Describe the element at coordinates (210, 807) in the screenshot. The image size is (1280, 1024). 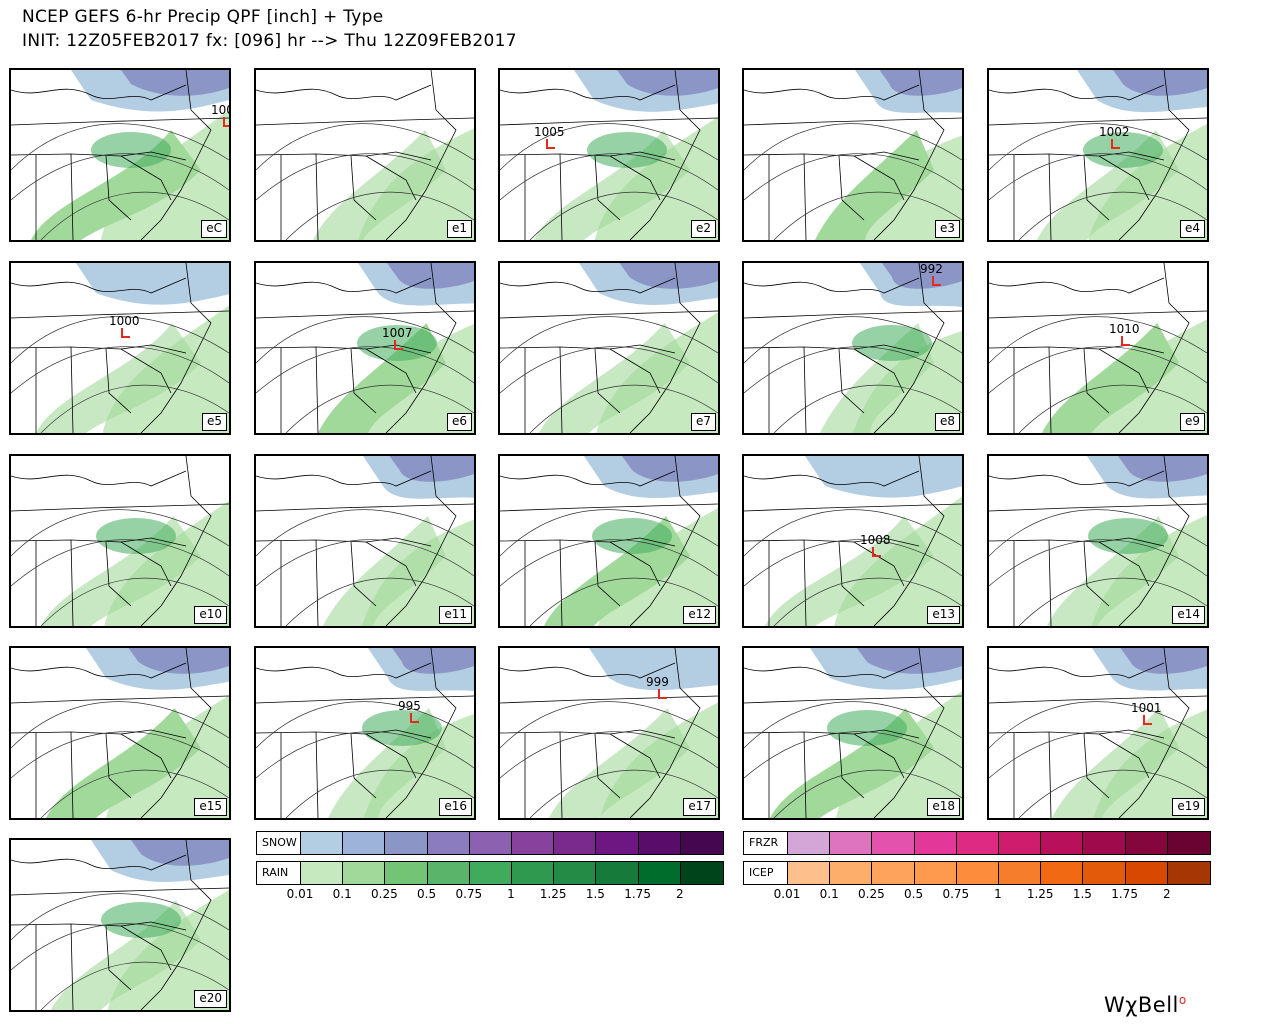
I see `member-label: e15` at that location.